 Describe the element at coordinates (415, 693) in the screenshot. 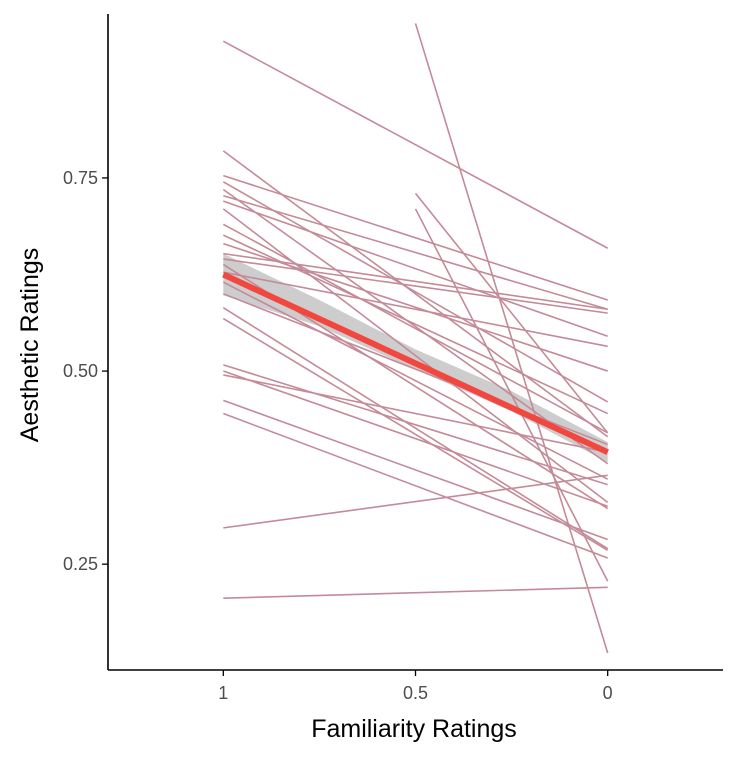

I see `x-tick-label: 0.5` at that location.